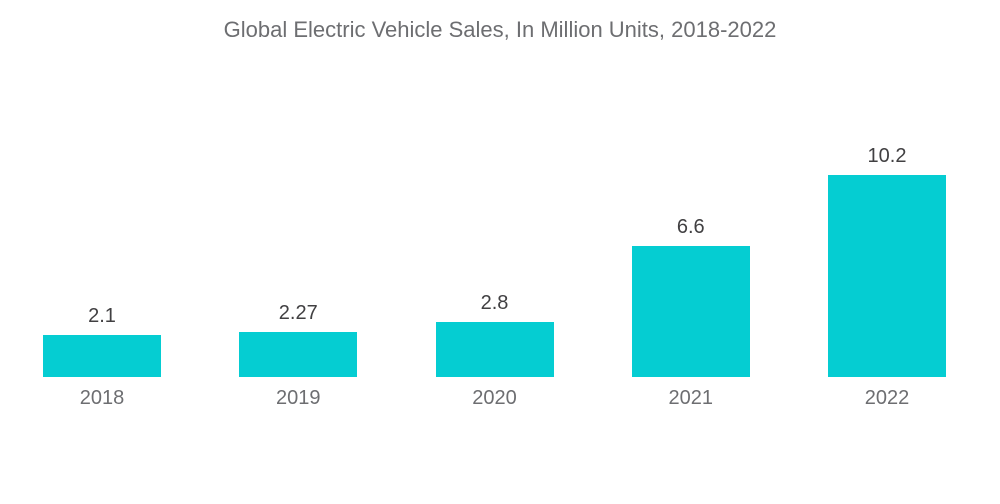 The height and width of the screenshot is (504, 1000). What do you see at coordinates (887, 398) in the screenshot?
I see `x-tick-label-2022: 2022` at bounding box center [887, 398].